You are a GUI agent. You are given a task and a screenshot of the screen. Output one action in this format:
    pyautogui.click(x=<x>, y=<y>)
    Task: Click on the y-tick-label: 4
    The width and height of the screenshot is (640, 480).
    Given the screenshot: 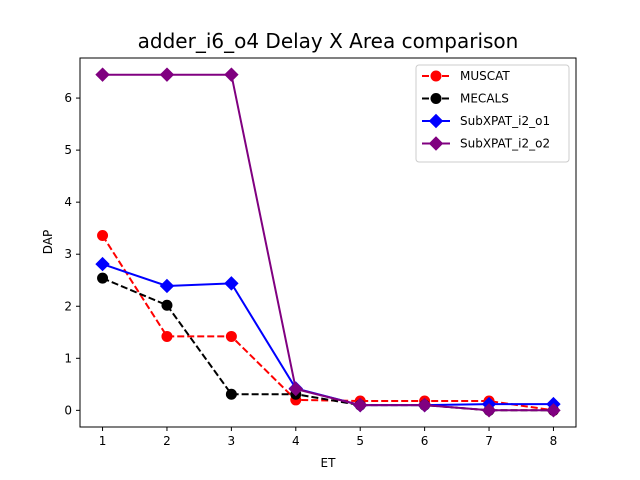 What is the action you would take?
    pyautogui.click(x=68, y=202)
    